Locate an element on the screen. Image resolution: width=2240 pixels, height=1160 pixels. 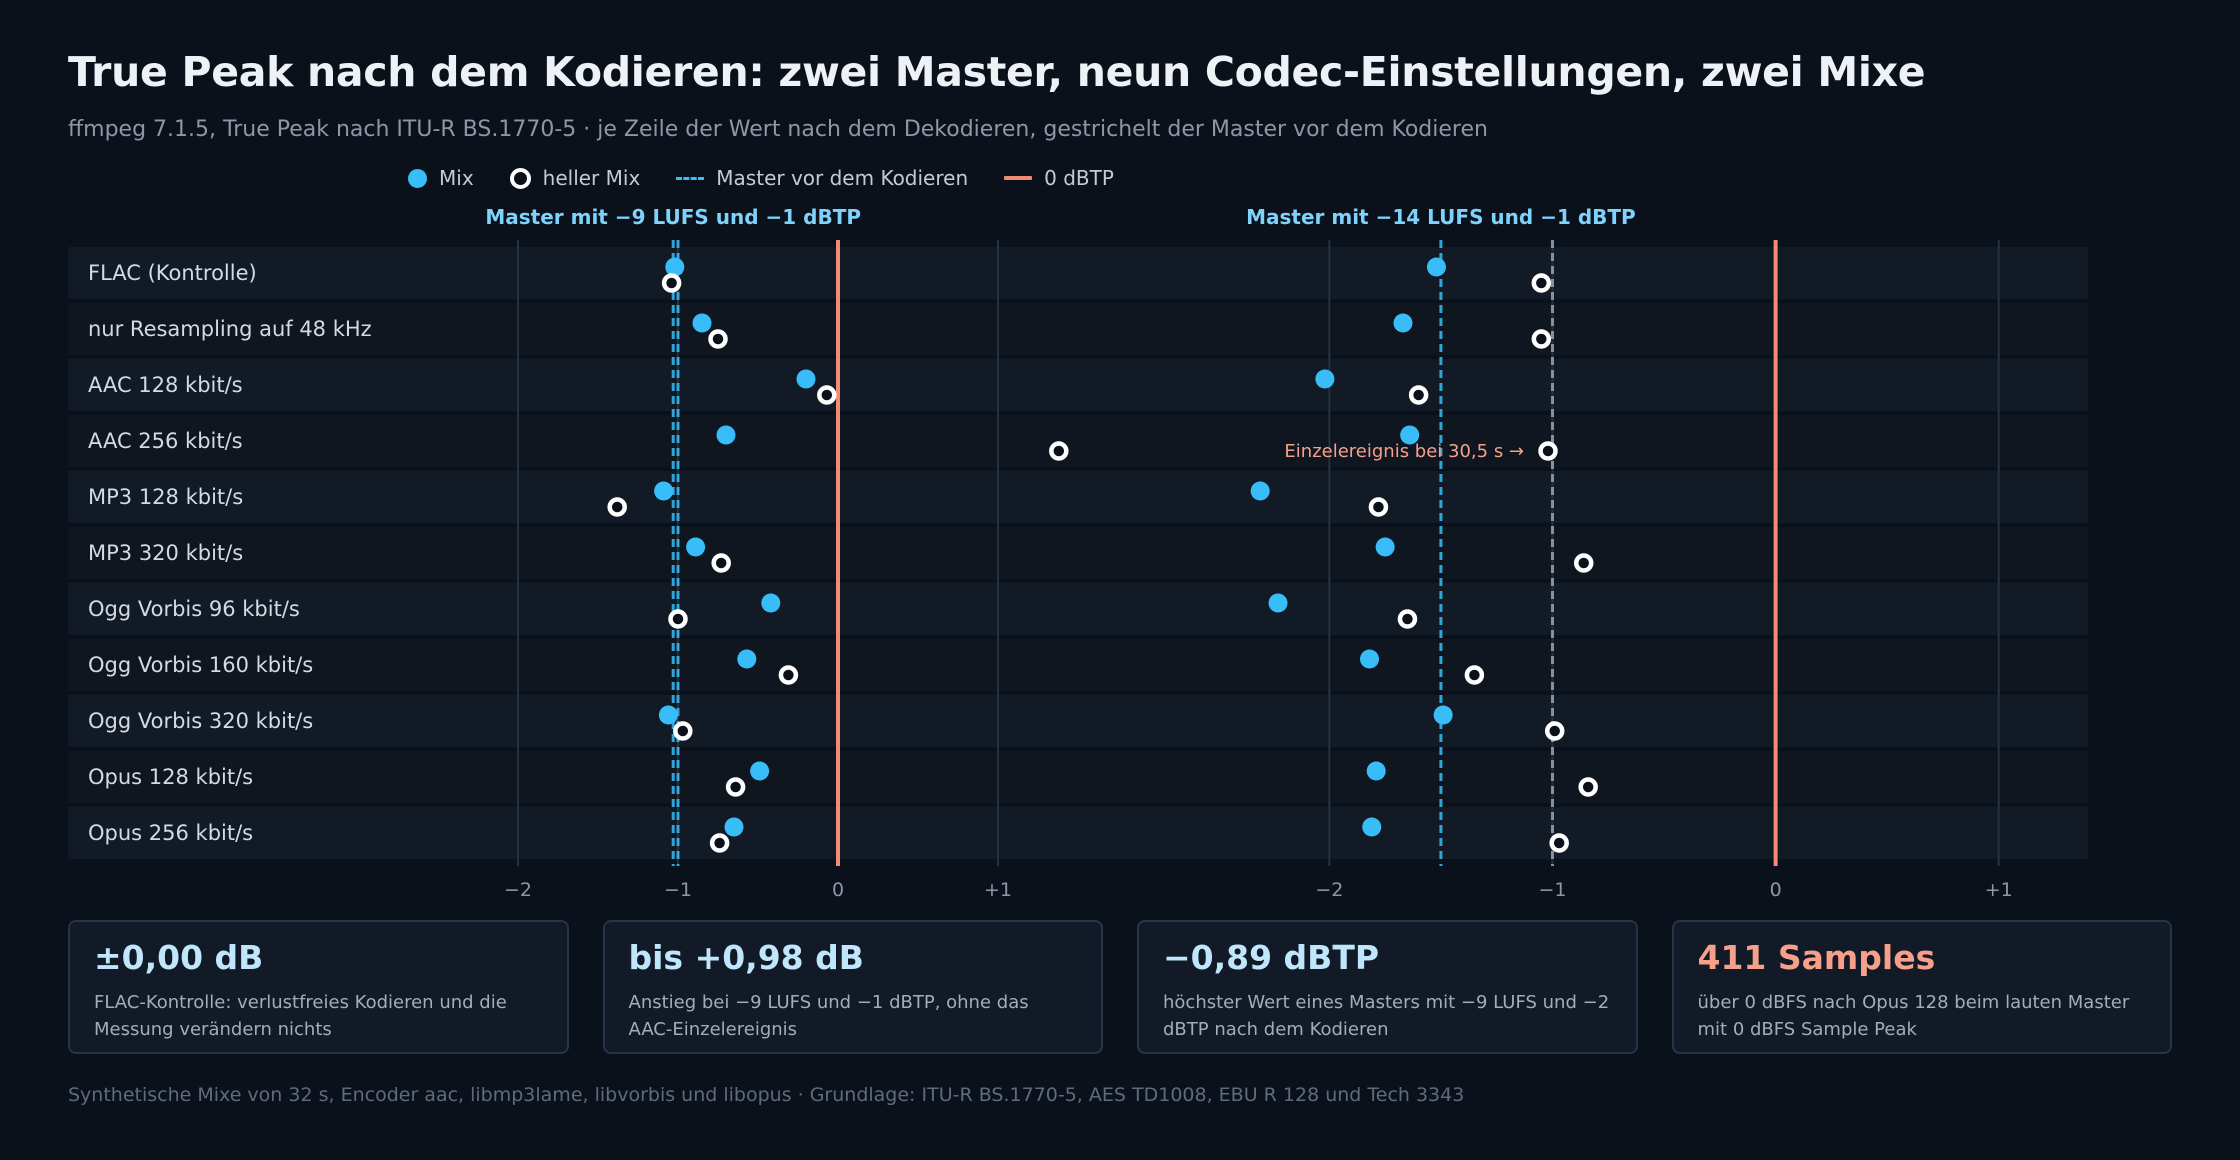
row-label: MP3 128 kbit/s is located at coordinates (165, 497).